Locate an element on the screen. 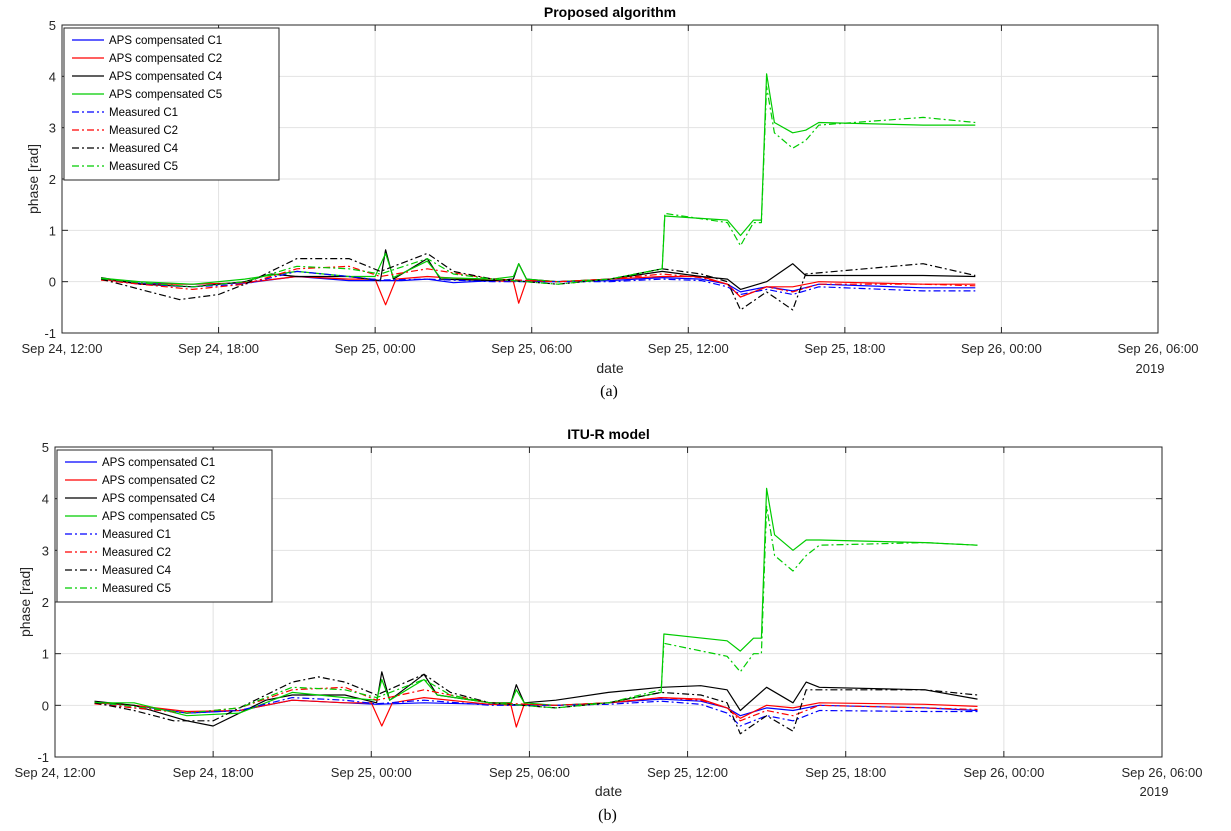  series-line-aps-compensated-c4 is located at coordinates (538, 269).